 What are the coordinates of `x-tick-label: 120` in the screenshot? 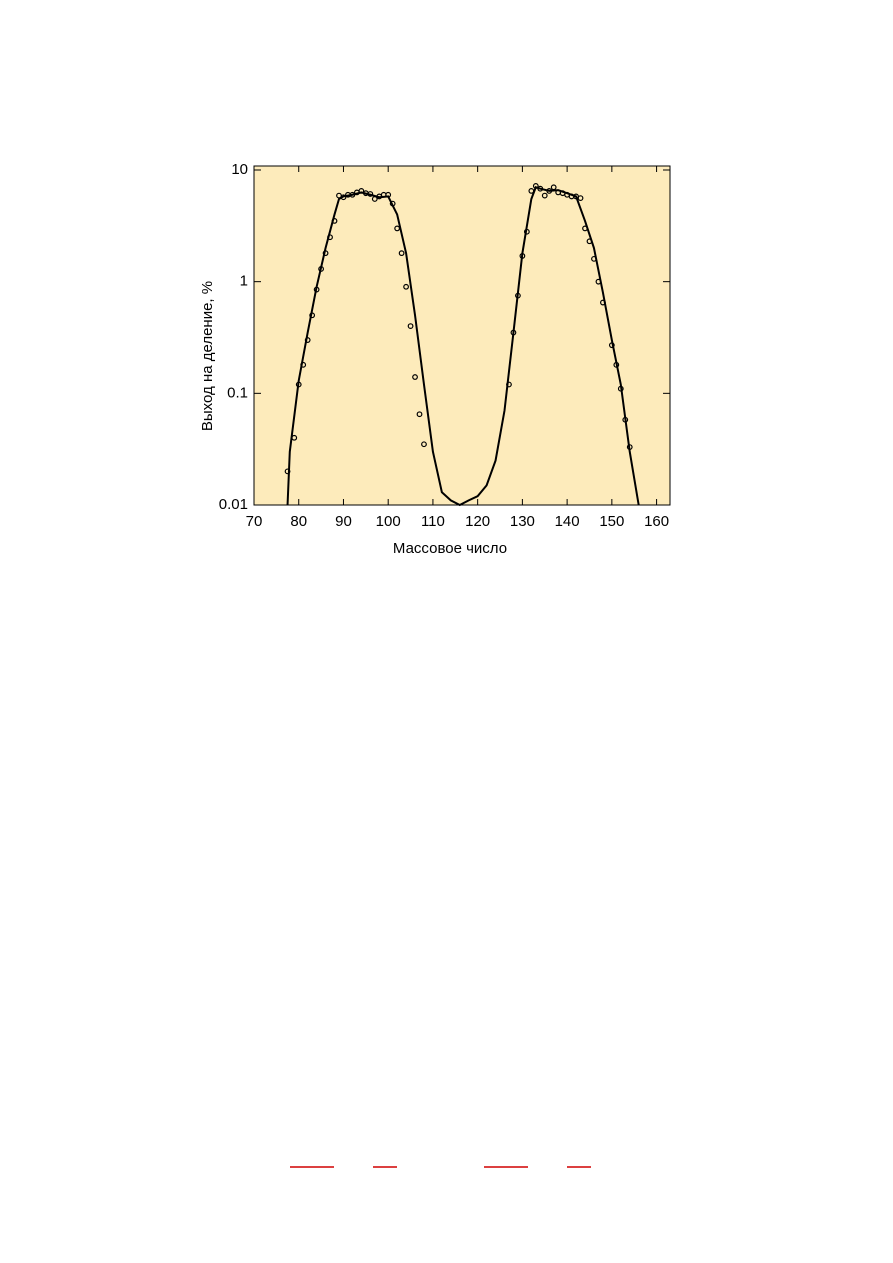 It's located at (477, 521).